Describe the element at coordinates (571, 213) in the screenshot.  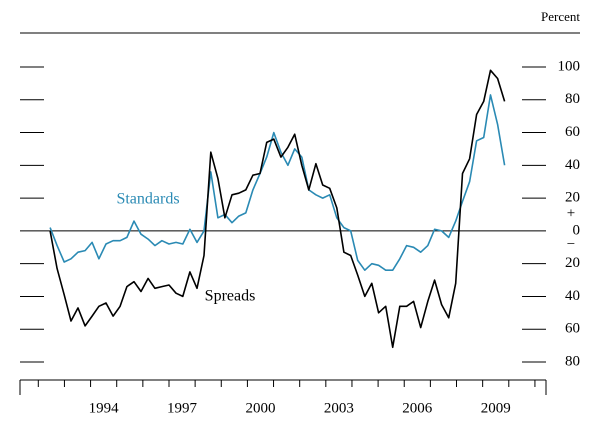
I see `plus-sign: +` at that location.